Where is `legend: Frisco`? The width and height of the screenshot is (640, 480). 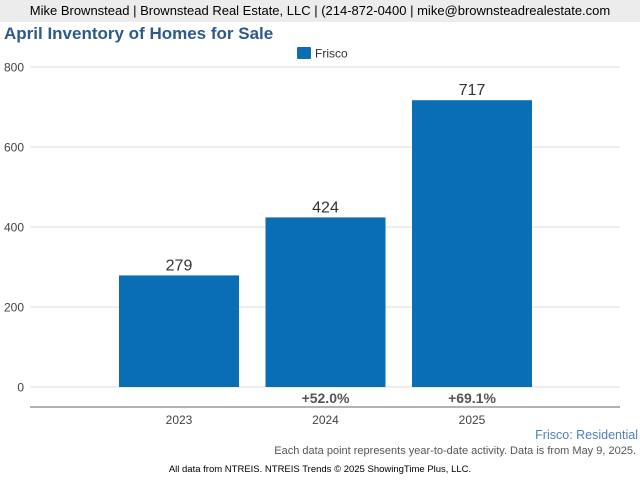
legend: Frisco is located at coordinates (322, 54).